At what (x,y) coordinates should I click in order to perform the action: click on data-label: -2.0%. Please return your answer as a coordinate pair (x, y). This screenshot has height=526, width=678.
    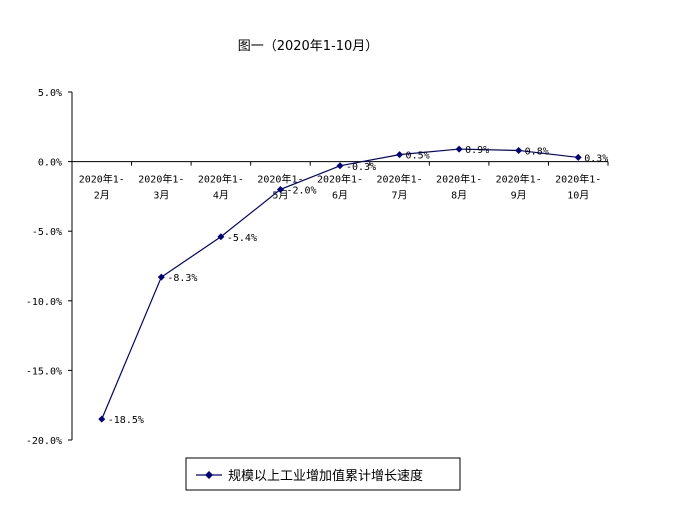
    Looking at the image, I should click on (301, 190).